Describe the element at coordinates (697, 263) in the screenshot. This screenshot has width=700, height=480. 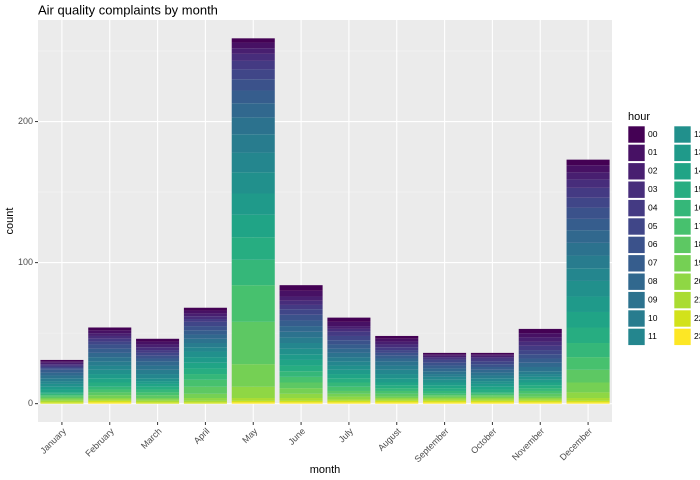
I see `legend-label: 19` at that location.